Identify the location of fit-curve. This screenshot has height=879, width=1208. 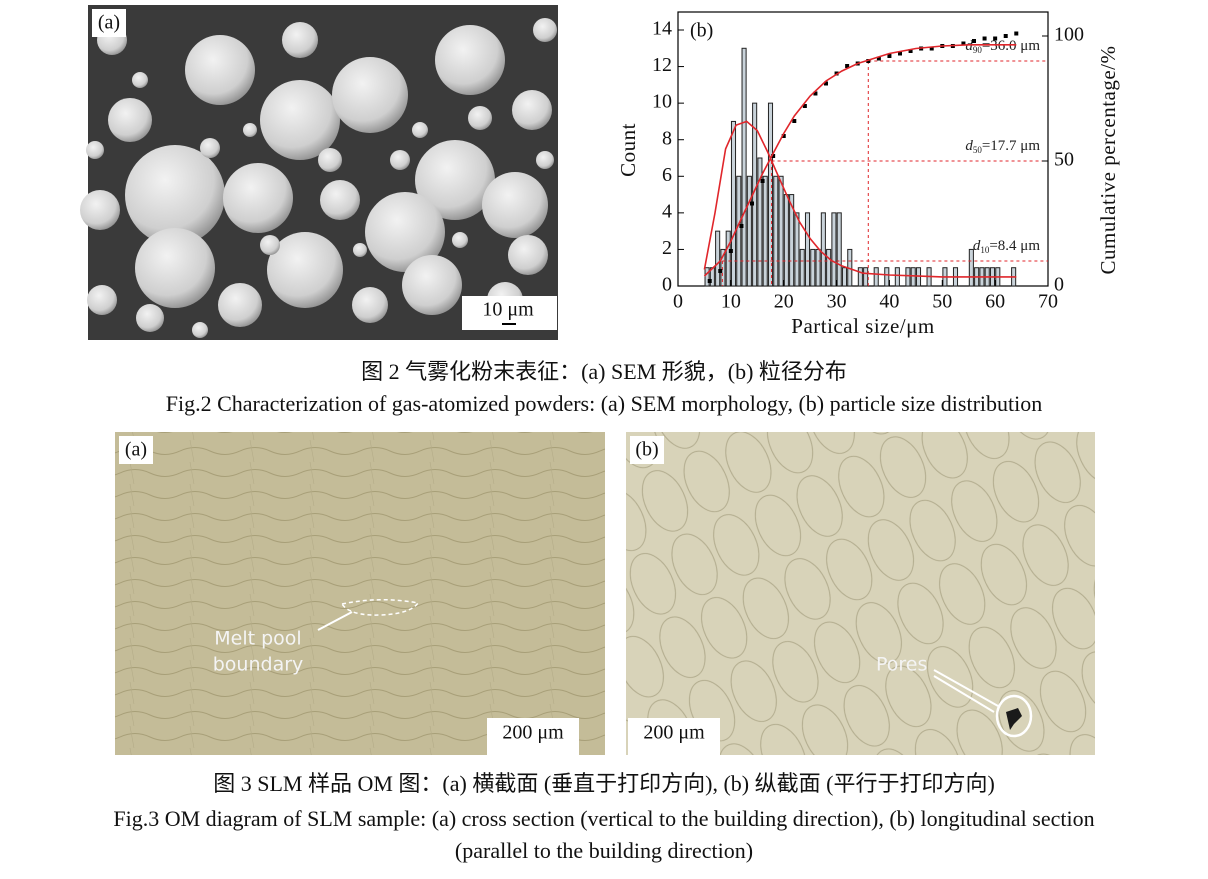
(860, 160).